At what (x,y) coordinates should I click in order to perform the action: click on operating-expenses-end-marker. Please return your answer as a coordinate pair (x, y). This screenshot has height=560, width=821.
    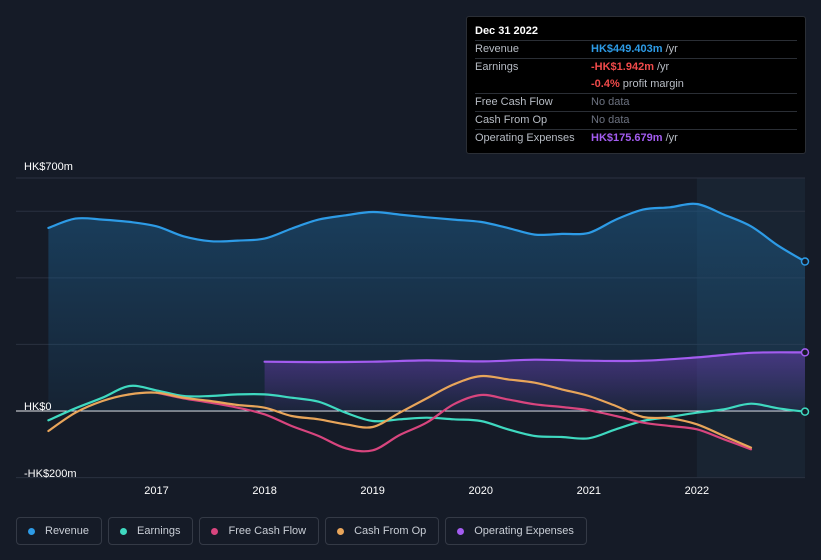
    Looking at the image, I should click on (805, 352).